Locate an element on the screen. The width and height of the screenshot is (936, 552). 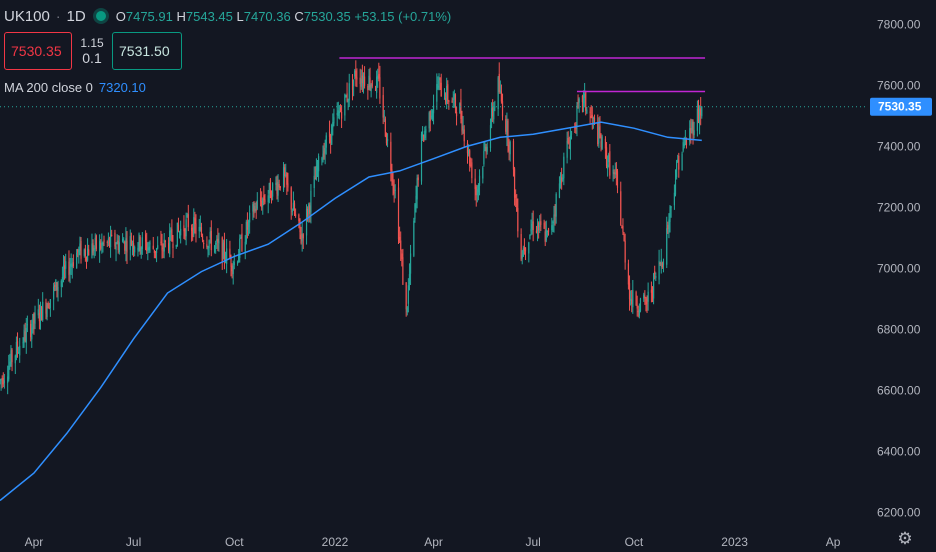
high-label: H is located at coordinates (181, 16).